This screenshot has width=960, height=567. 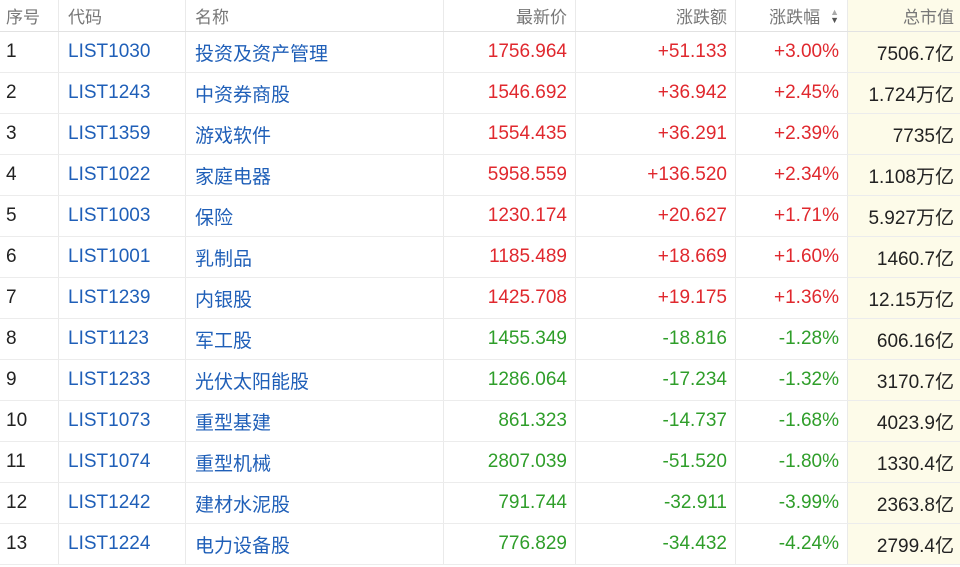 What do you see at coordinates (480, 257) in the screenshot?
I see `table-row: 6 LIST1001 乳制品 1185.489 +18.669 +1.60% 1460.7亿` at bounding box center [480, 257].